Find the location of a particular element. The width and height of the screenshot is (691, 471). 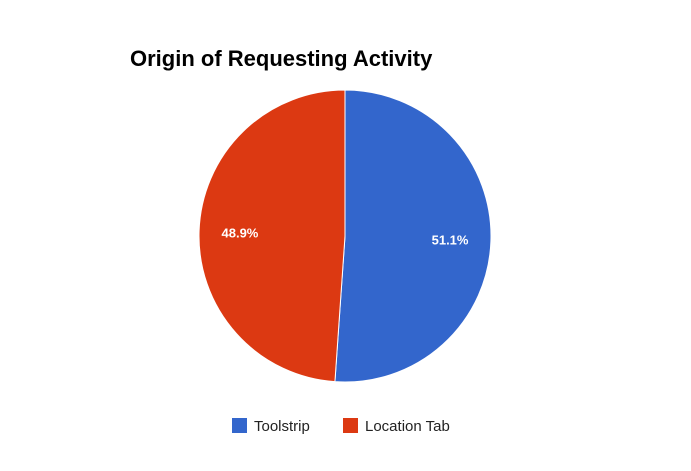

legend-item-location-tab: Location Tab is located at coordinates (396, 426).